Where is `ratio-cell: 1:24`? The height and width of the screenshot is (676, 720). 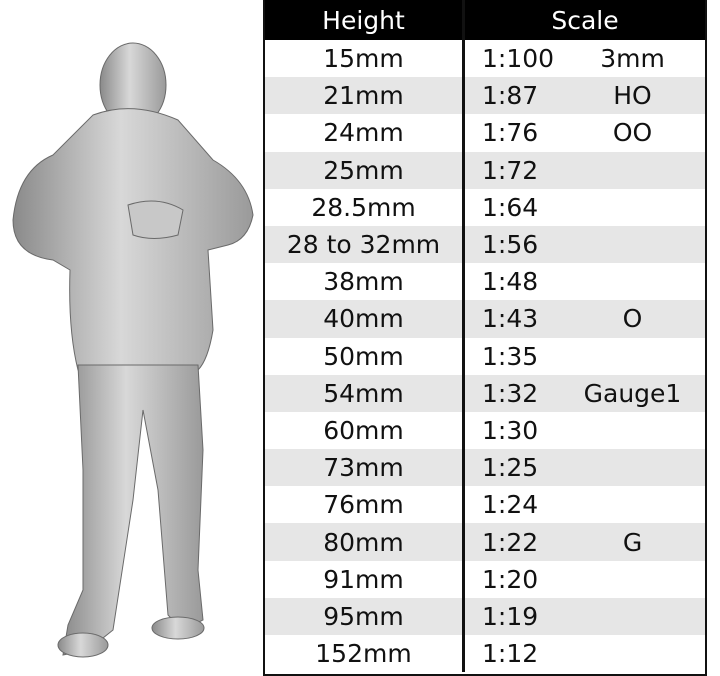 ratio-cell: 1:24 is located at coordinates (510, 505).